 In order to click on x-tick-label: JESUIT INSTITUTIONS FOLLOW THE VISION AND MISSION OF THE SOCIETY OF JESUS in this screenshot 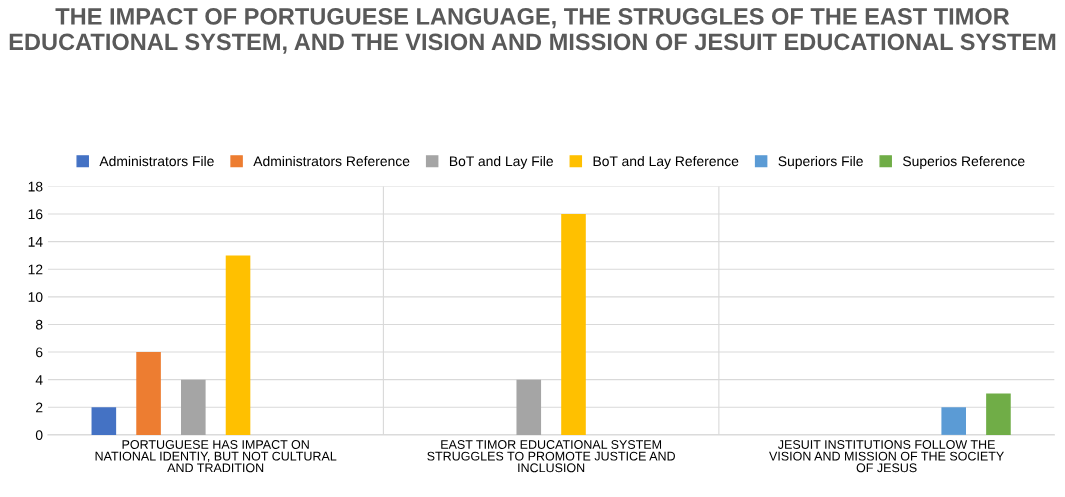, I will do `click(886, 456)`.